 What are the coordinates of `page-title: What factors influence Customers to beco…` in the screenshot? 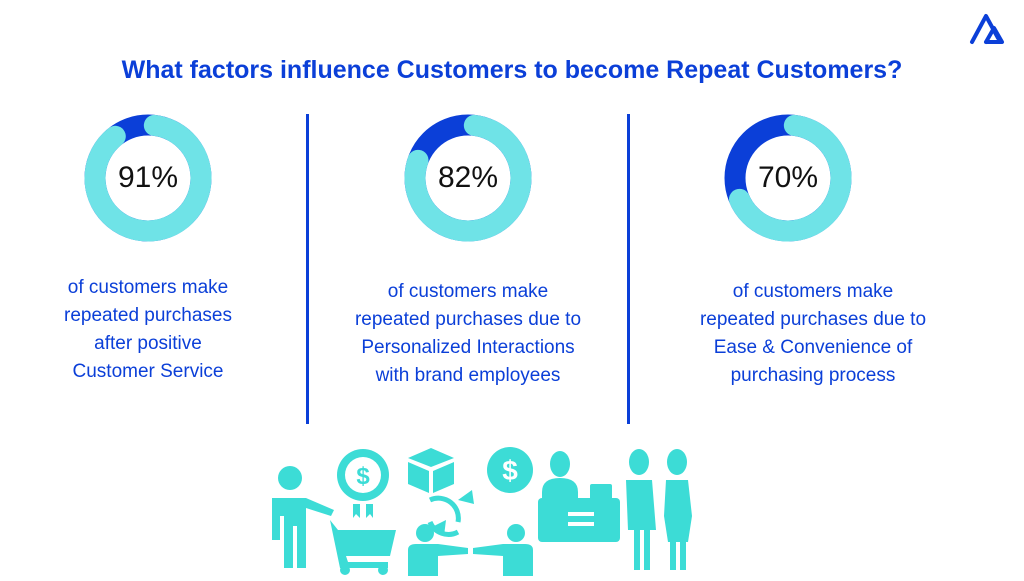 It's located at (512, 70).